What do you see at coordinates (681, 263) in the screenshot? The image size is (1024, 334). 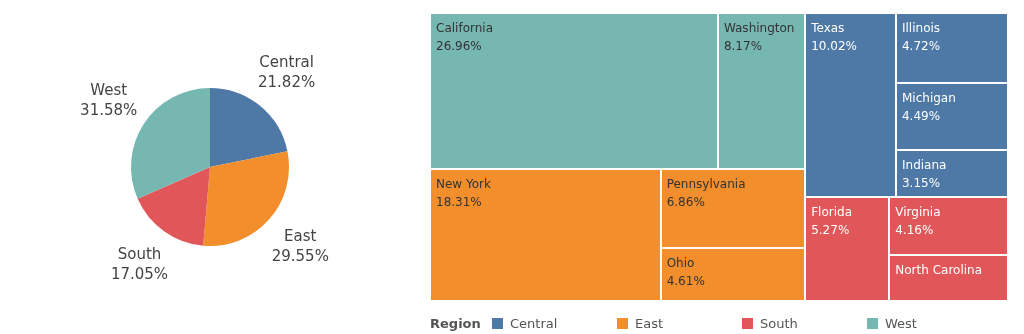 I see `category-label: Ohio` at bounding box center [681, 263].